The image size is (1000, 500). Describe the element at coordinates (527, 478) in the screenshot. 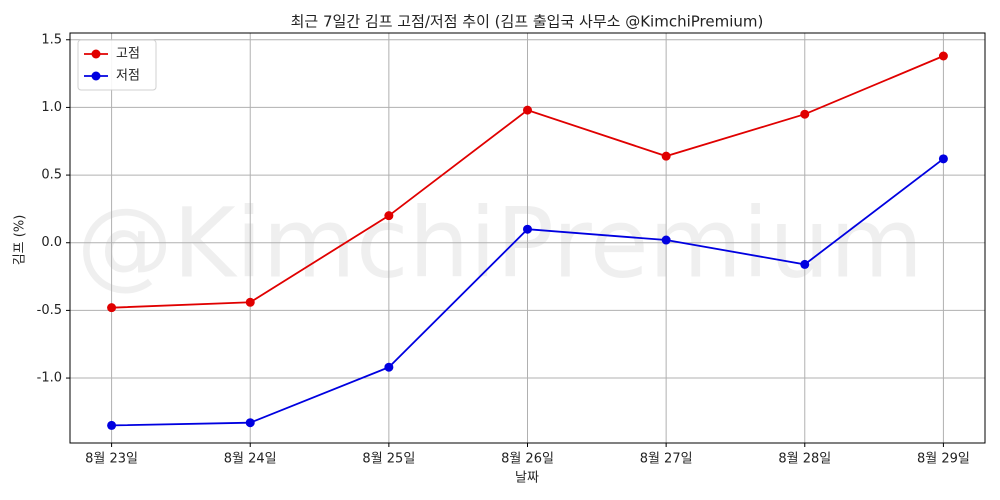

I see `x-axis-label: 날짜` at that location.